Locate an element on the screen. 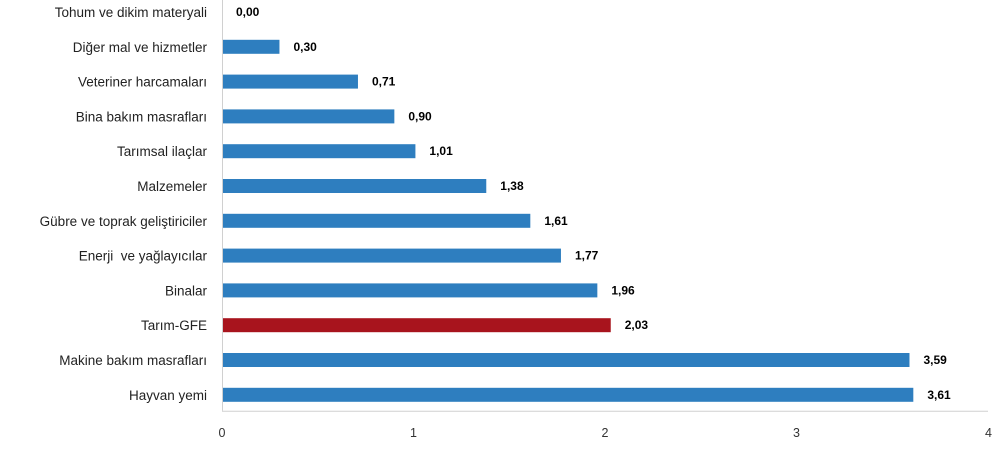  category-label: Veteriner harcamaları is located at coordinates (142, 82).